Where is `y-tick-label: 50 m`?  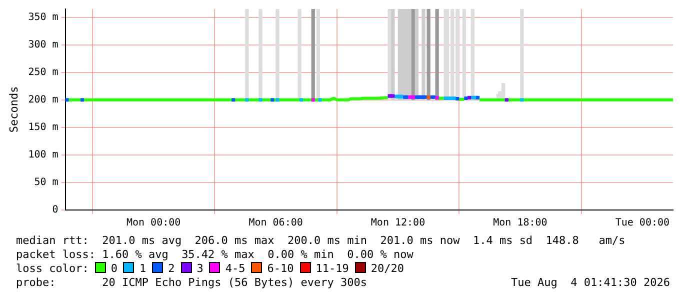
y-tick-label: 50 m is located at coordinates (46, 182).